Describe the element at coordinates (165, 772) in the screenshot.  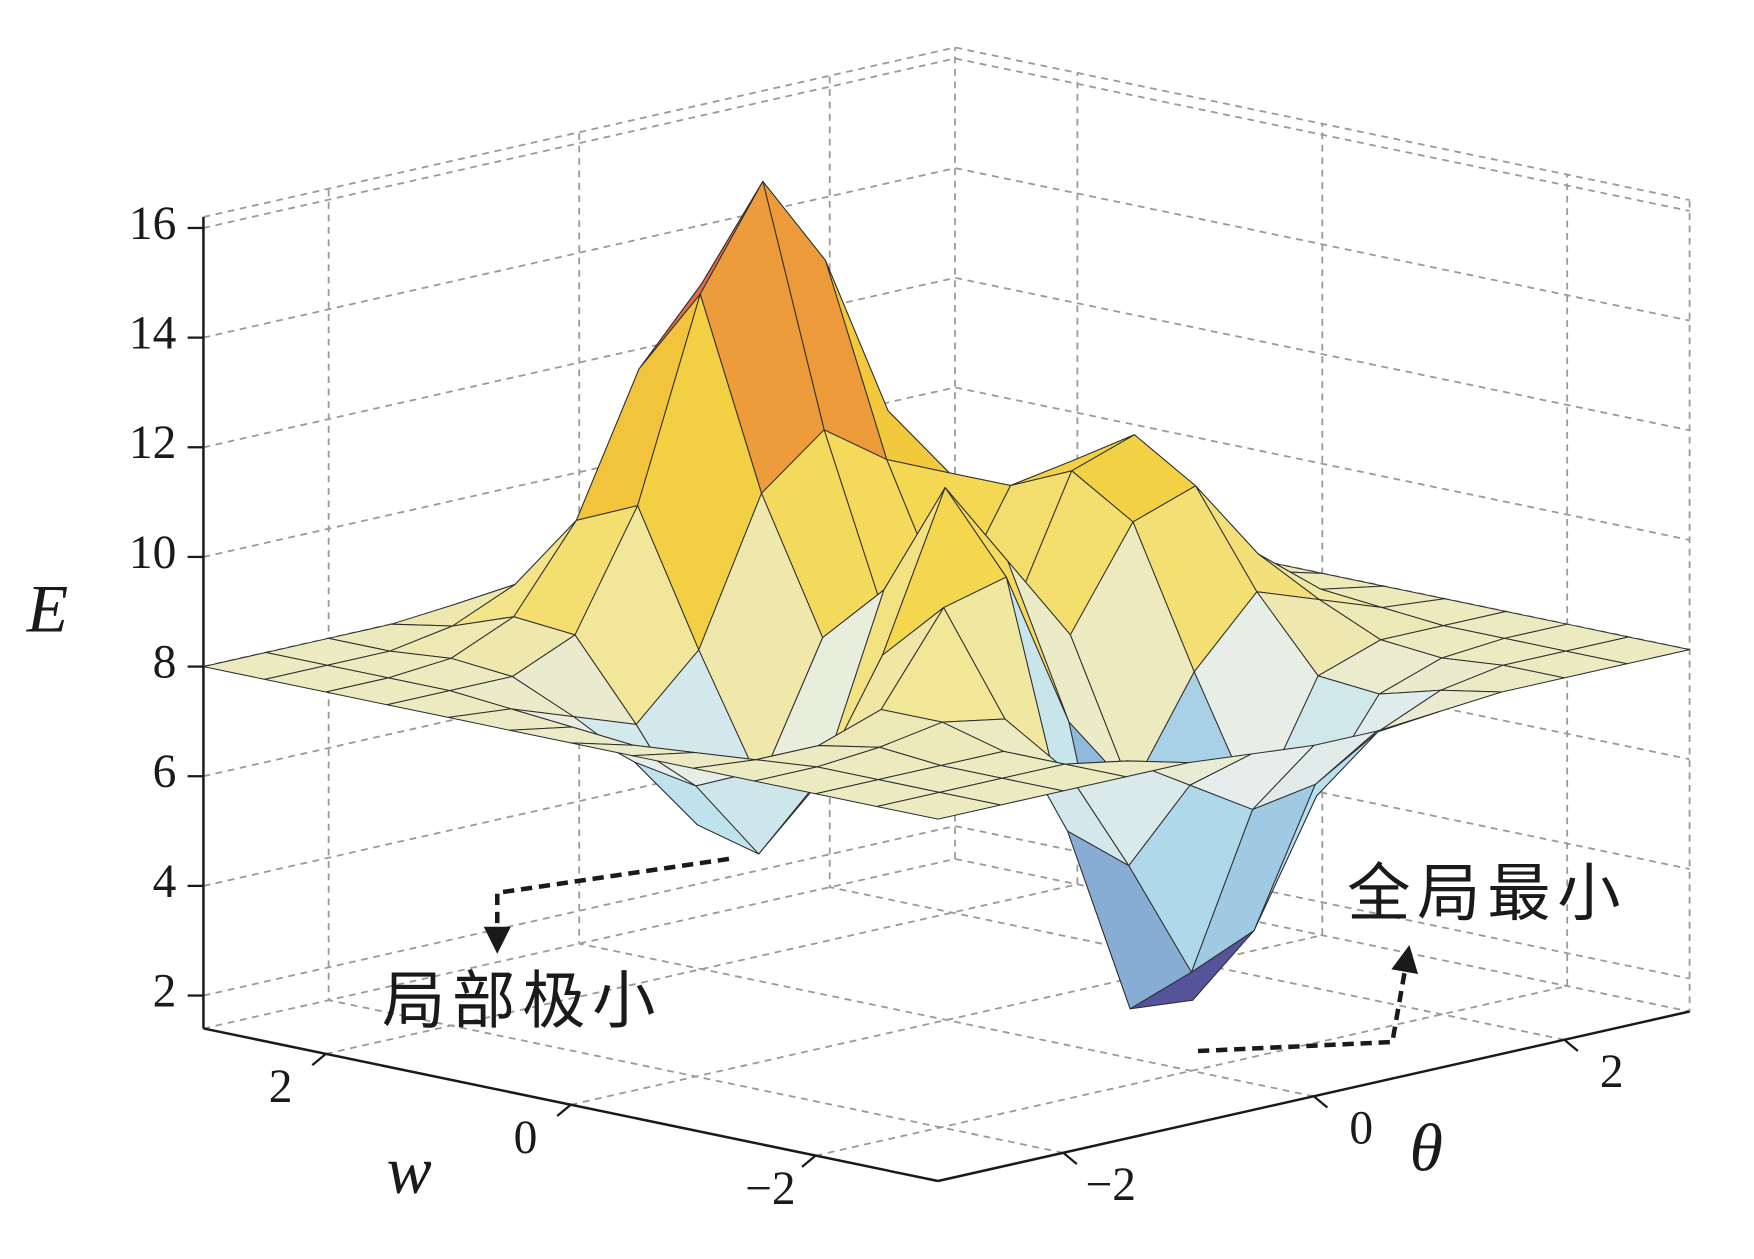
I see `z-tick-label: 6` at that location.